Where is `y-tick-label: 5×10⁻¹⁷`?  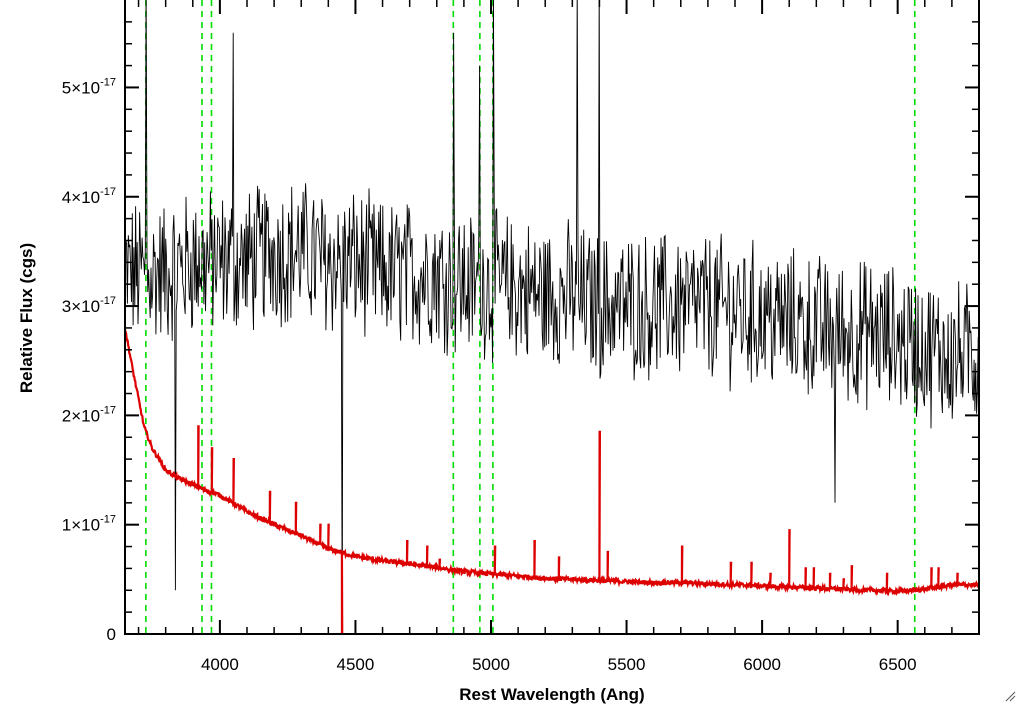
y-tick-label: 5×10⁻¹⁷ is located at coordinates (89, 86).